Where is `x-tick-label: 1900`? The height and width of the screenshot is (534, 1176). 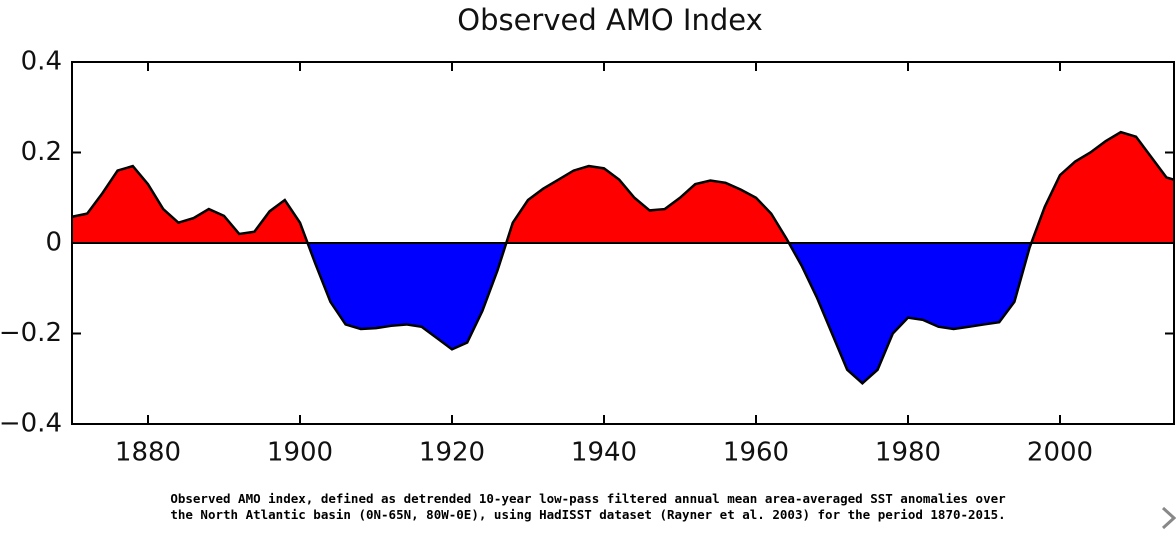
x-tick-label: 1900 is located at coordinates (300, 453).